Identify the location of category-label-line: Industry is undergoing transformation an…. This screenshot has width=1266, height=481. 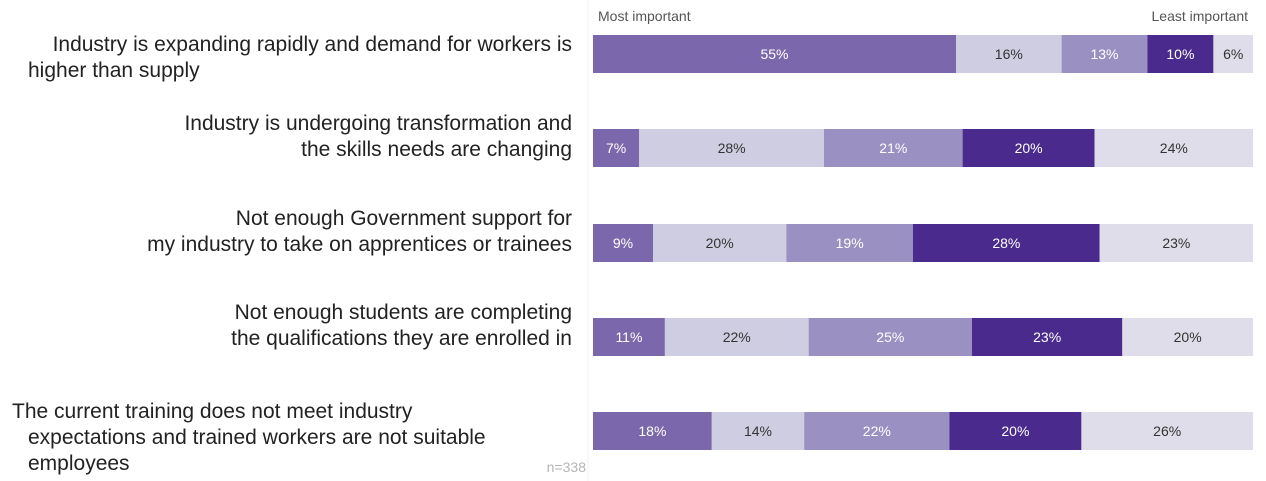
(378, 123).